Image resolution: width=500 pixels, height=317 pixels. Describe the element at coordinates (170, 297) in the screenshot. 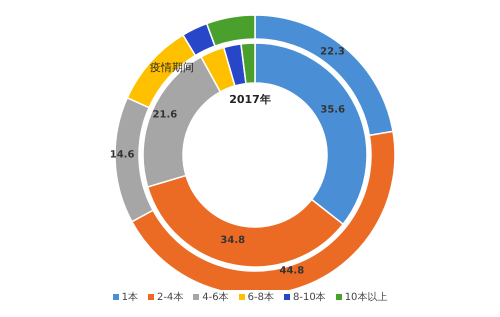

I see `legend-label: 2-4本` at that location.